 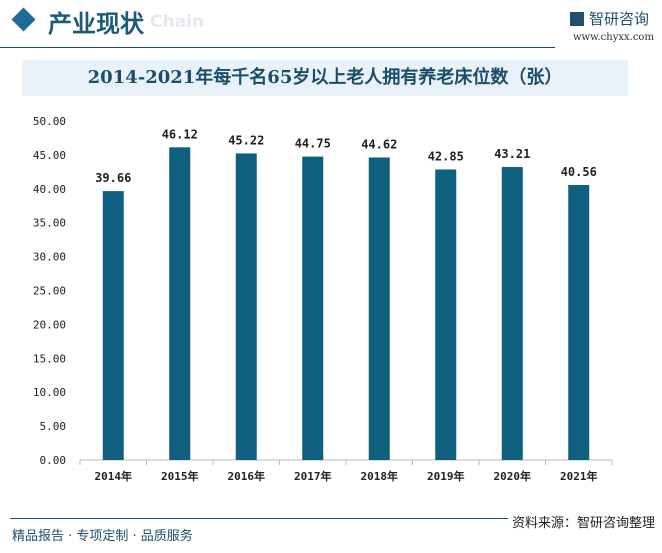 What do you see at coordinates (49, 257) in the screenshot?
I see `y-tick-label: 30.00` at bounding box center [49, 257].